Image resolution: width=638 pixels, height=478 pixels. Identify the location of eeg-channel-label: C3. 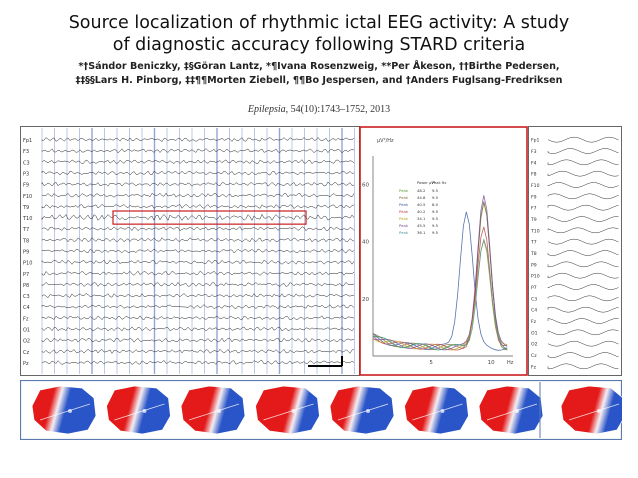
(26, 297).